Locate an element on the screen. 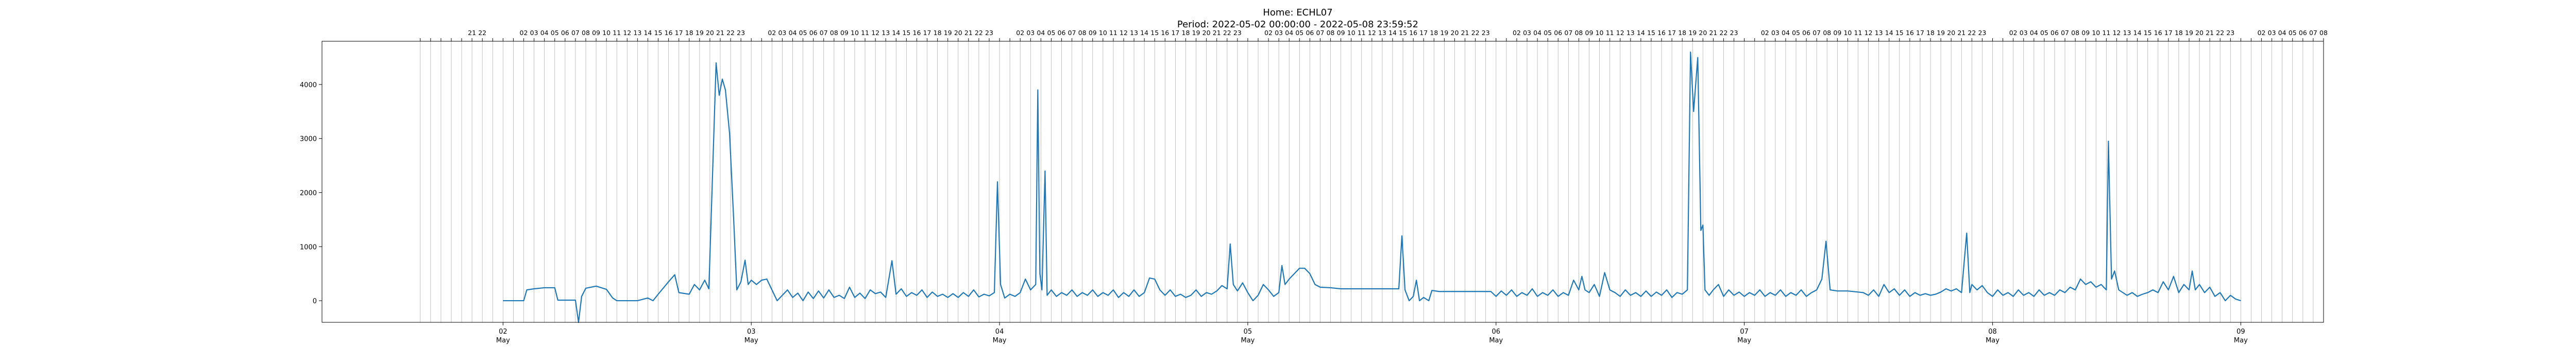  top-tick-label: 17 is located at coordinates (1423, 33).